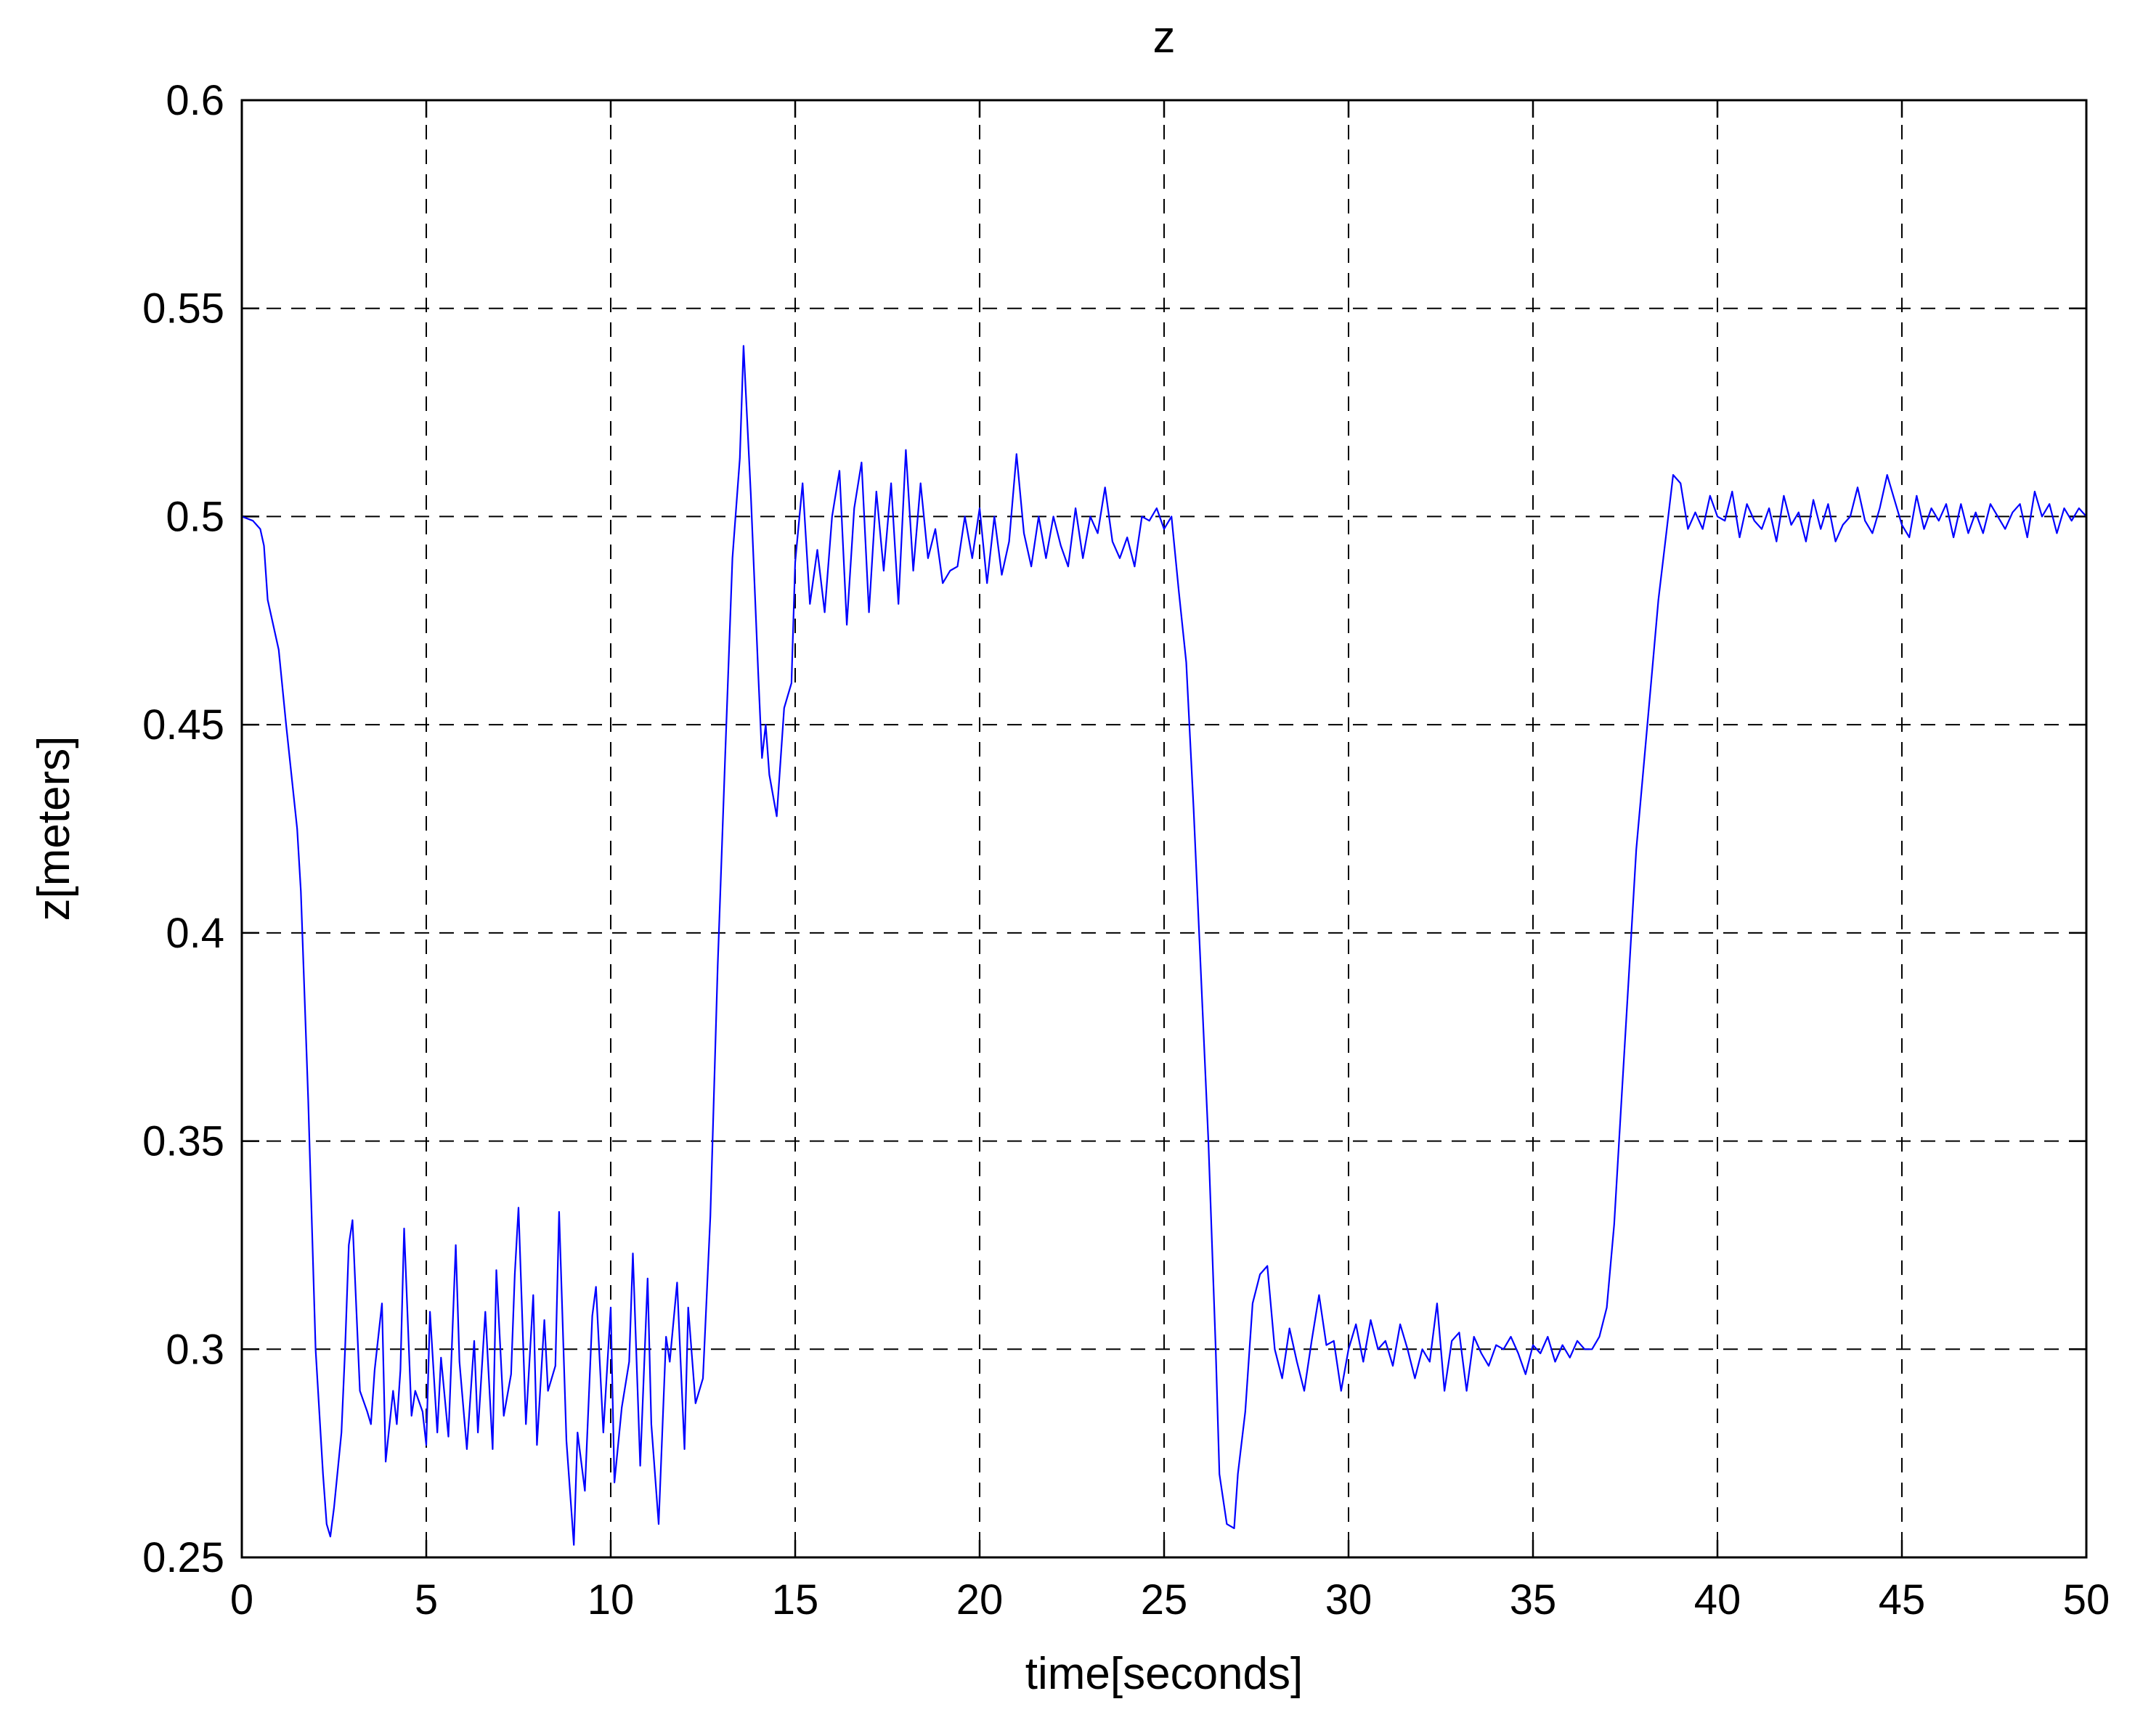 This screenshot has height=1736, width=2135. I want to click on x-tick-label: 0, so click(241, 1600).